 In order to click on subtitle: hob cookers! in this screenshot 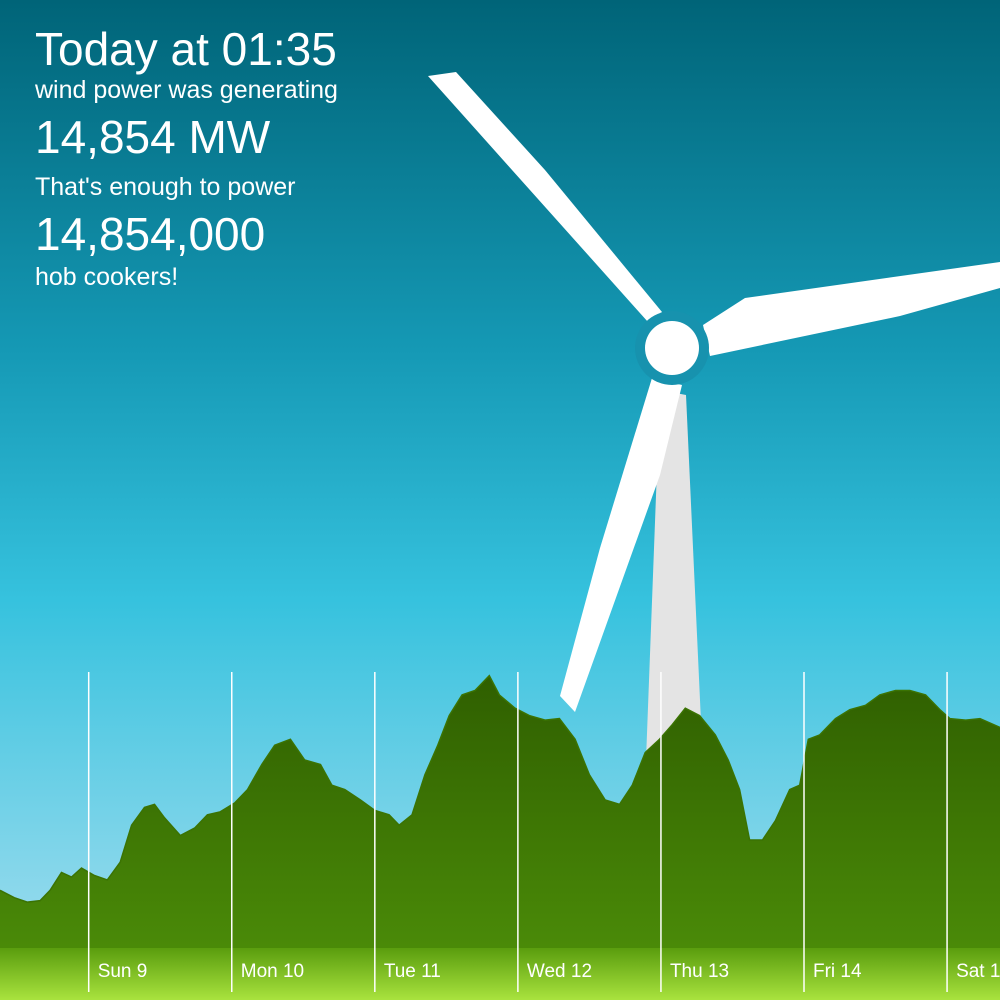, I will do `click(107, 277)`.